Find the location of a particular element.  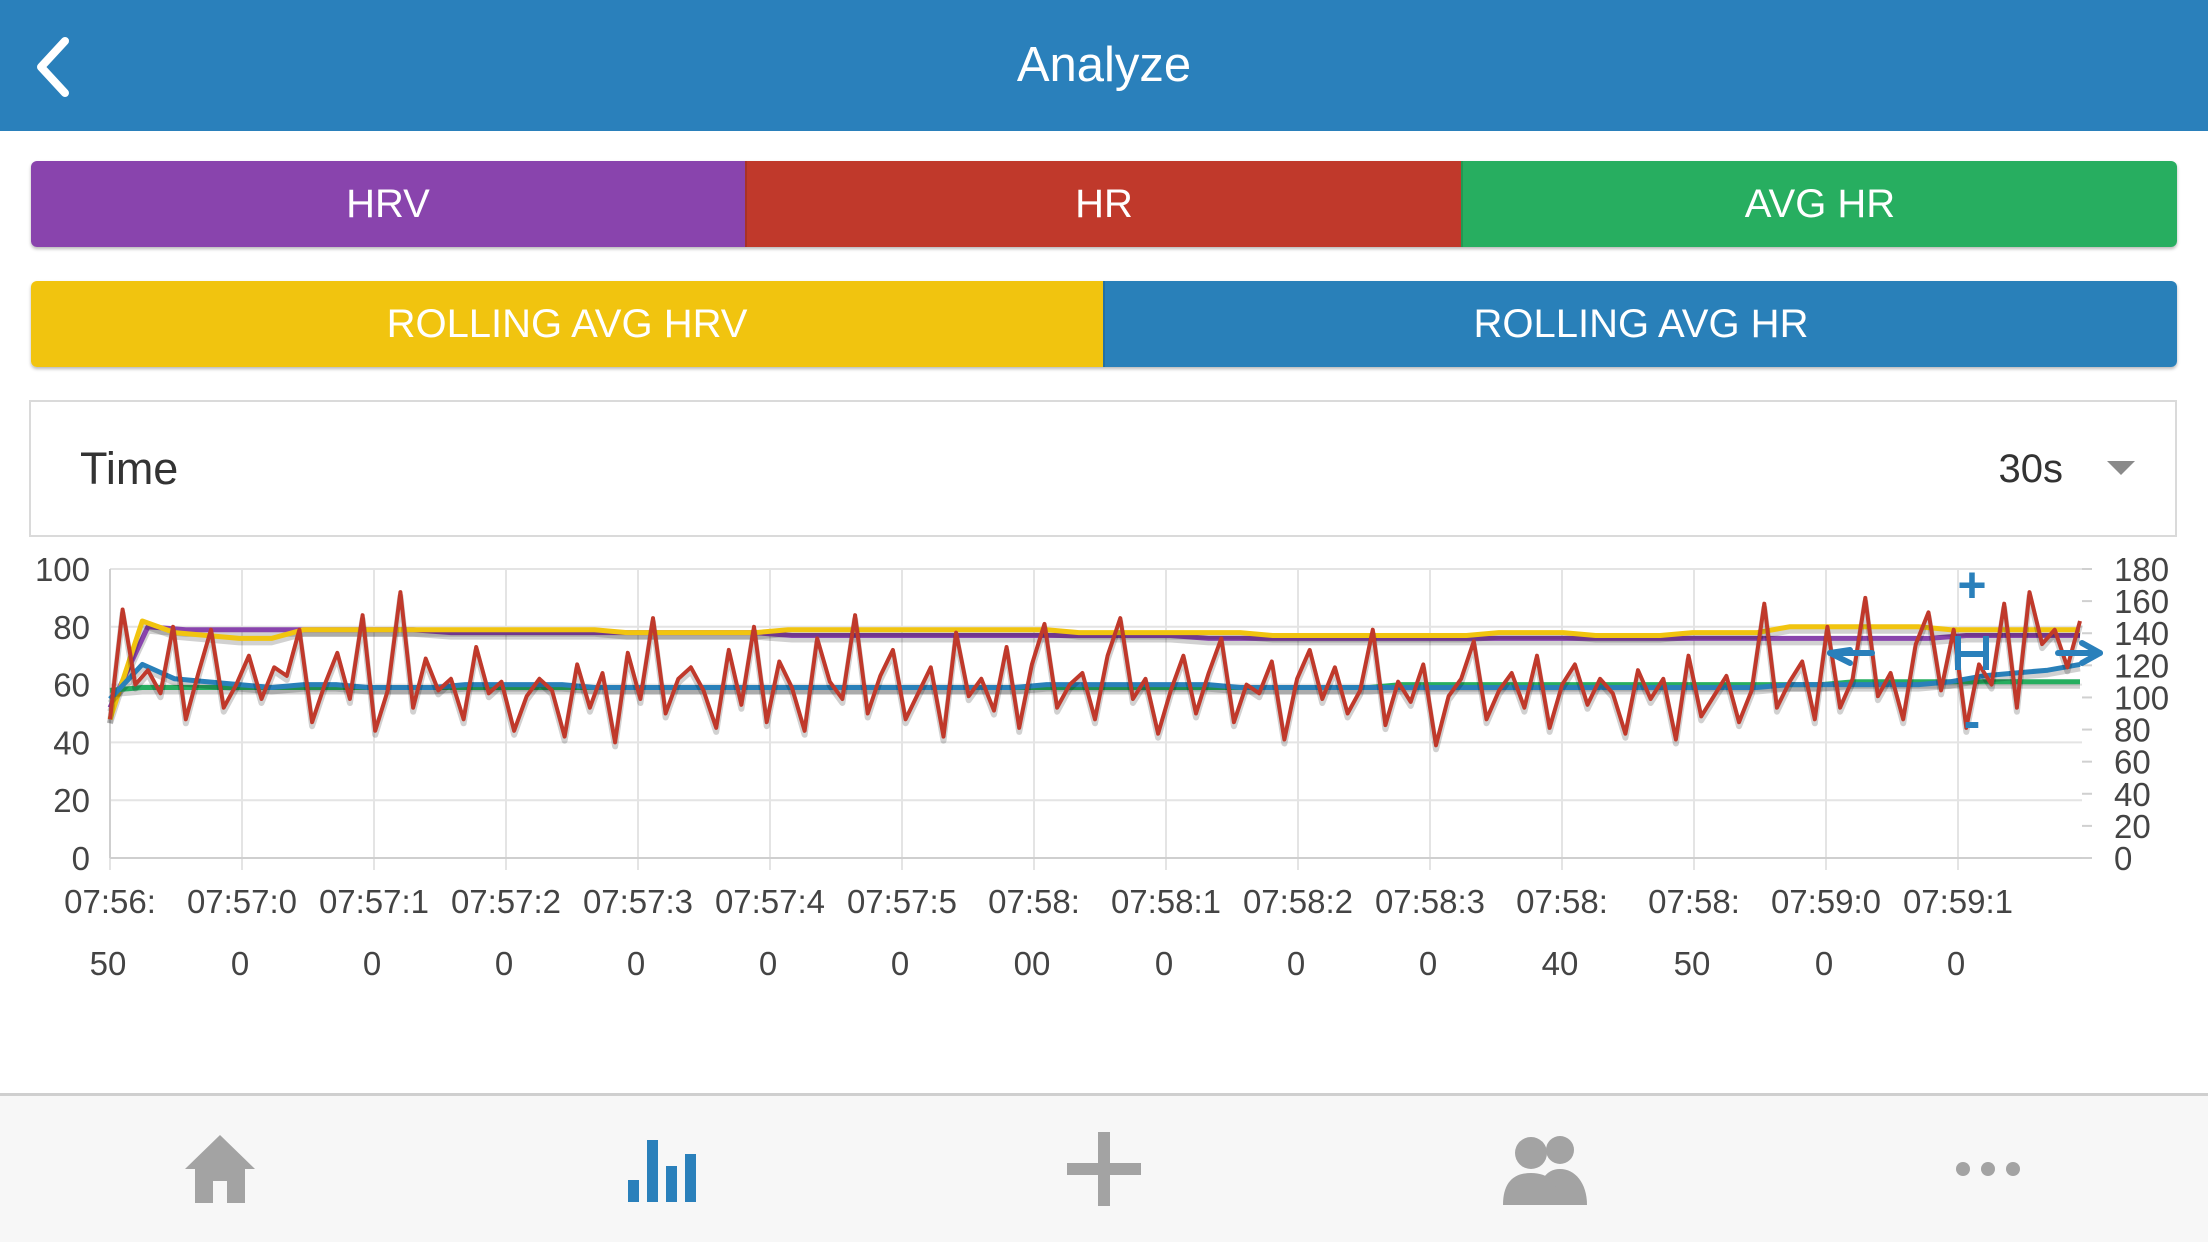

toggle-avg-hr: AVG HR is located at coordinates (1819, 204).